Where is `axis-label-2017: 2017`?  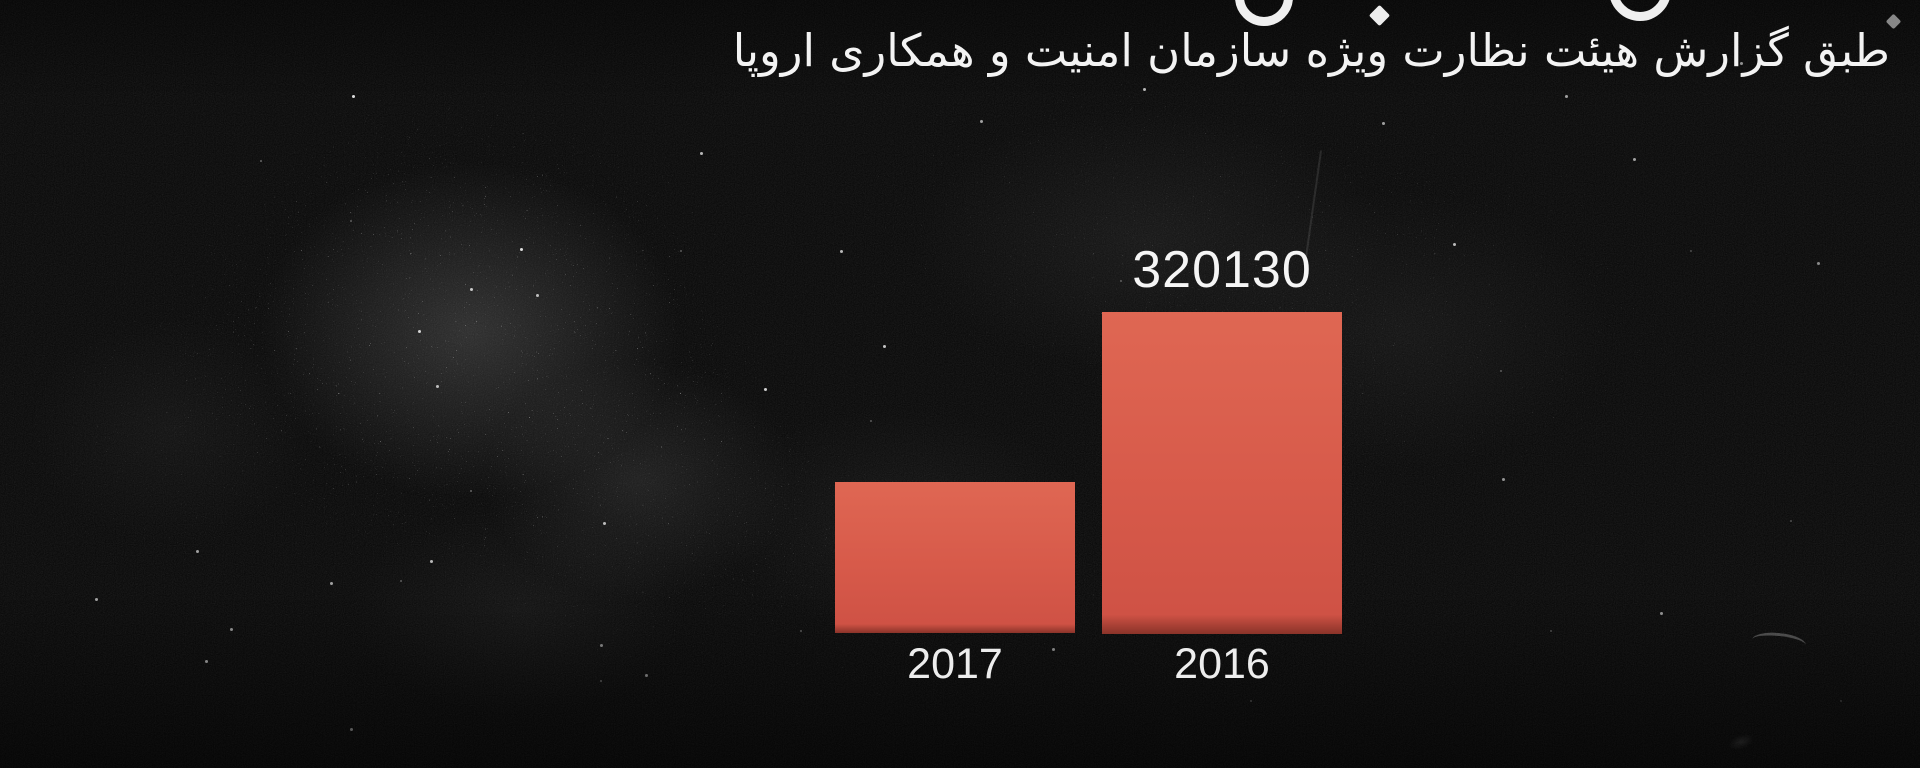
axis-label-2017: 2017 is located at coordinates (955, 664).